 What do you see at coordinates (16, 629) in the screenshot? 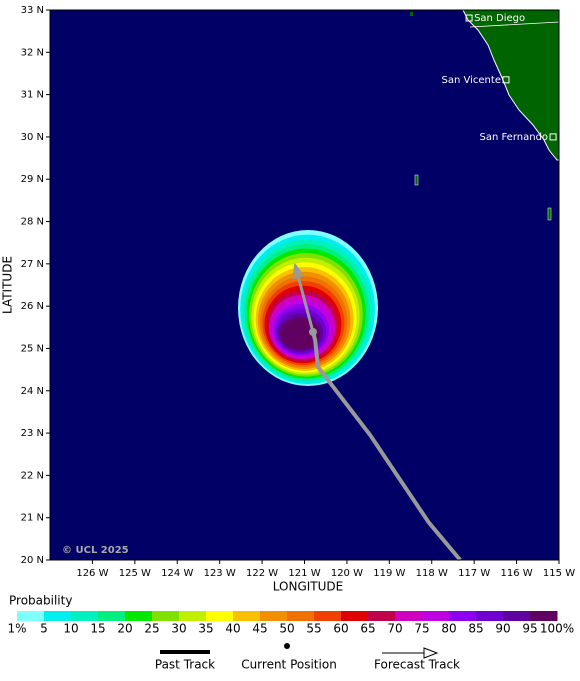
I see `colorbar-label: 1%` at bounding box center [16, 629].